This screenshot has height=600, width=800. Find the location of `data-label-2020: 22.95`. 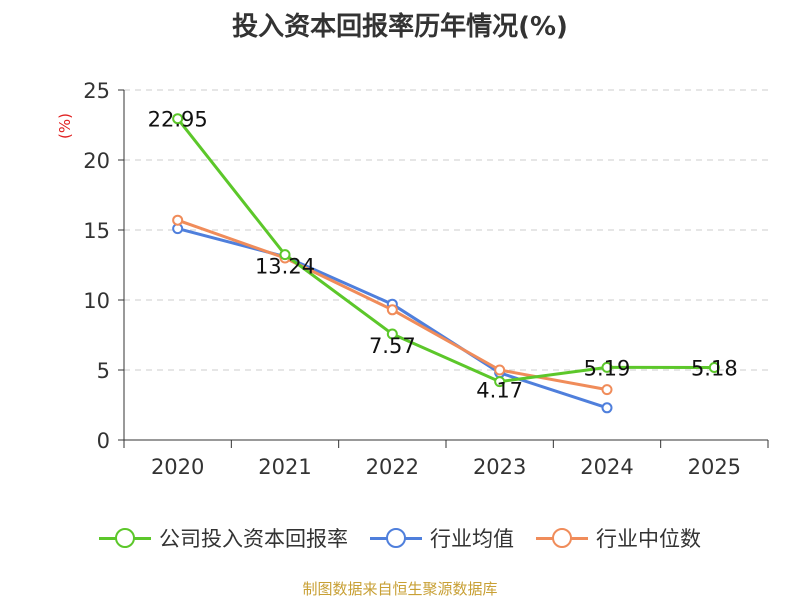

data-label-2020: 22.95 is located at coordinates (178, 120).